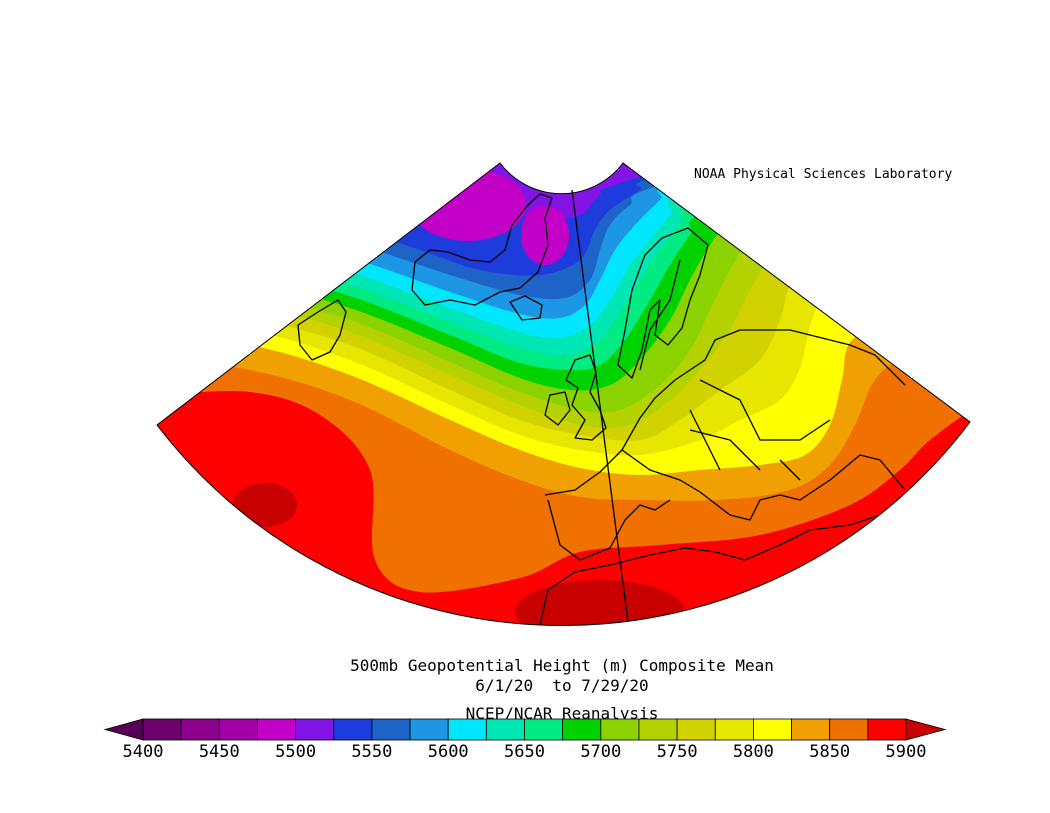 The height and width of the screenshot is (813, 1050). I want to click on source: NCEP/NCAR Reanalysis, so click(562, 713).